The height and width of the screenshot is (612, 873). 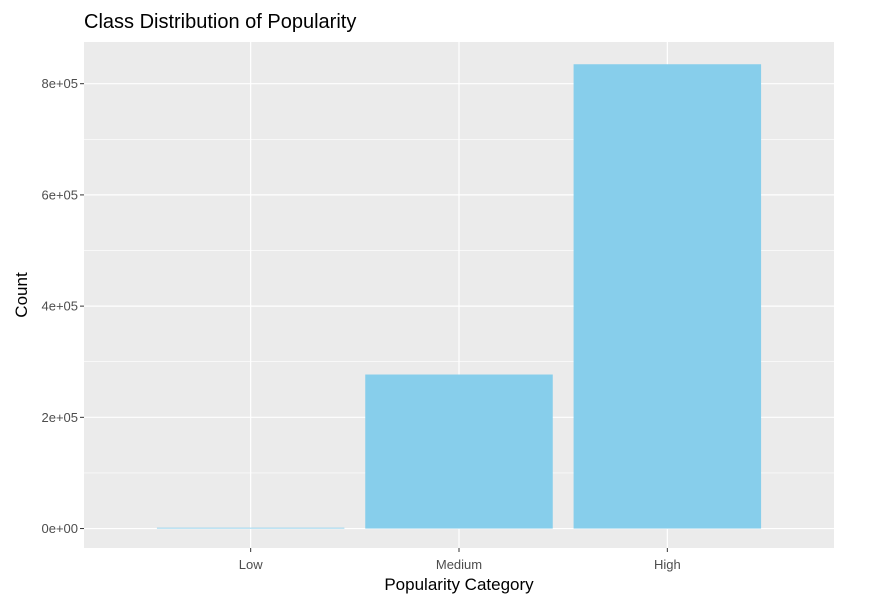 What do you see at coordinates (459, 584) in the screenshot?
I see `x-axis-title: Popularity Category` at bounding box center [459, 584].